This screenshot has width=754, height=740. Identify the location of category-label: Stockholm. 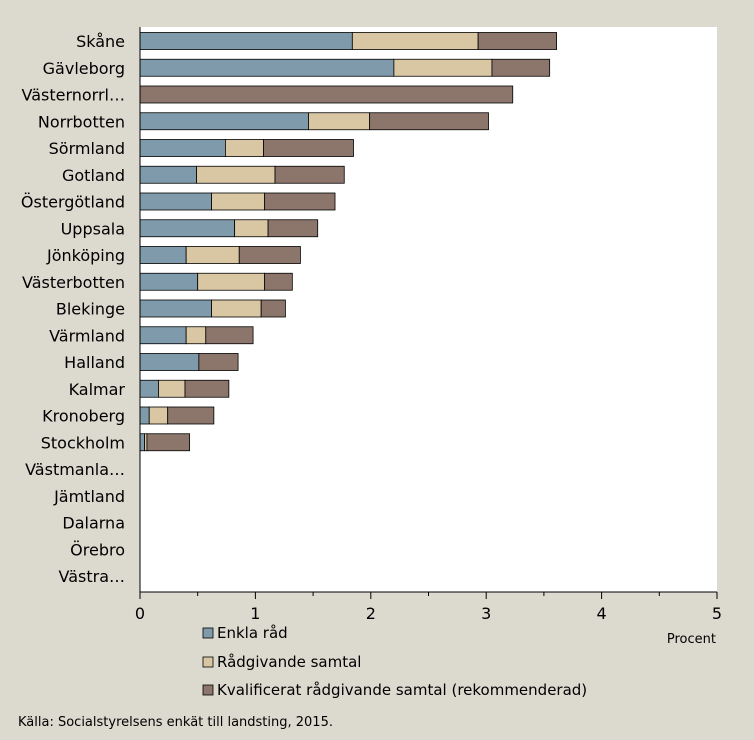
(83, 442).